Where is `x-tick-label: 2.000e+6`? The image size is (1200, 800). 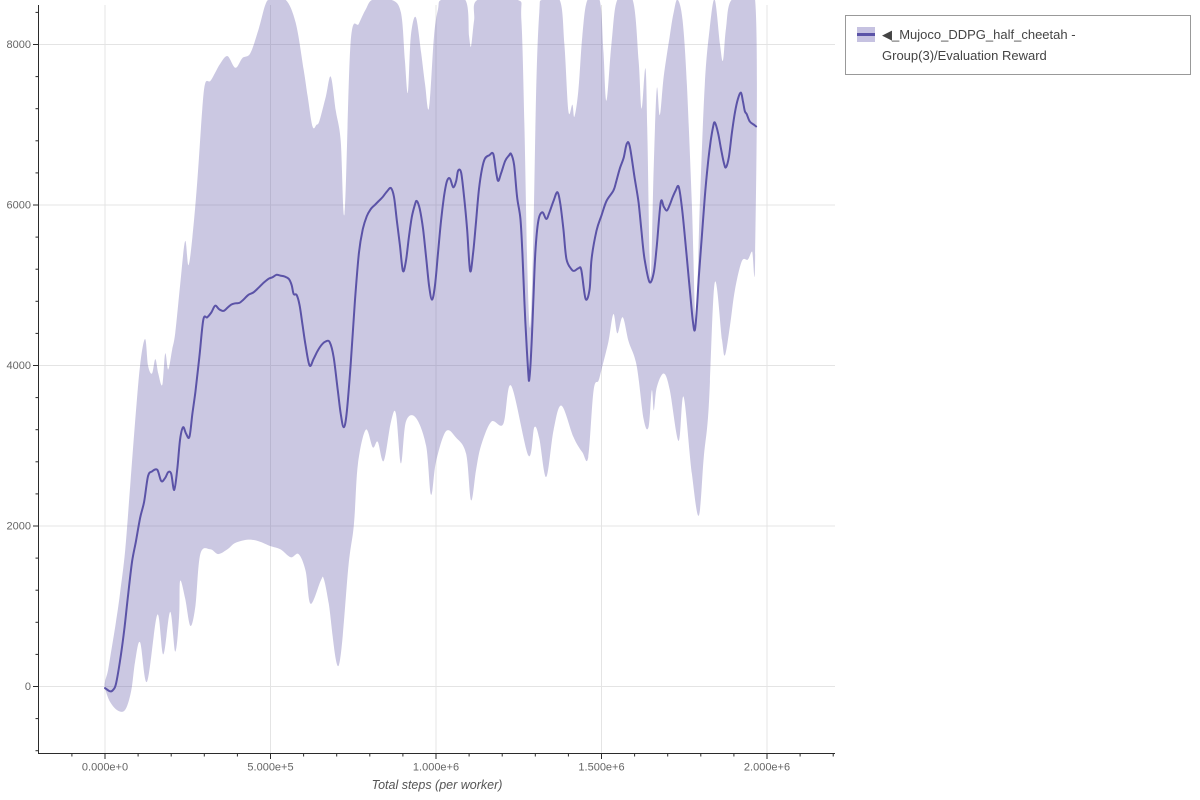 x-tick-label: 2.000e+6 is located at coordinates (767, 768).